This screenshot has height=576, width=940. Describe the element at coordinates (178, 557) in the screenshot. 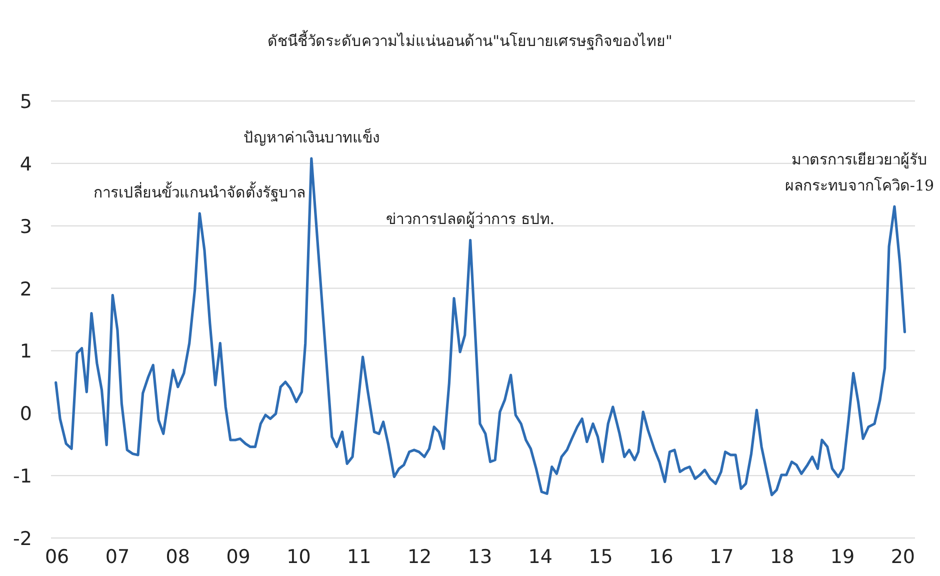

I see `x-tick-label: 08` at that location.